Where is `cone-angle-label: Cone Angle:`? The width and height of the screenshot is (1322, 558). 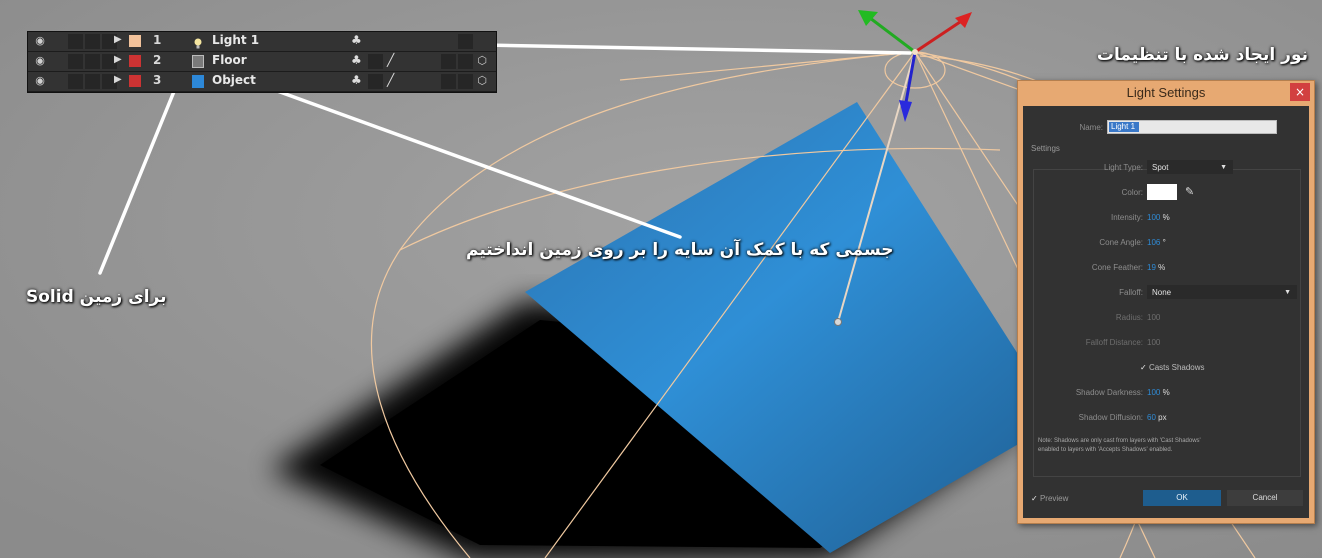
cone-angle-label: Cone Angle: is located at coordinates (1121, 242).